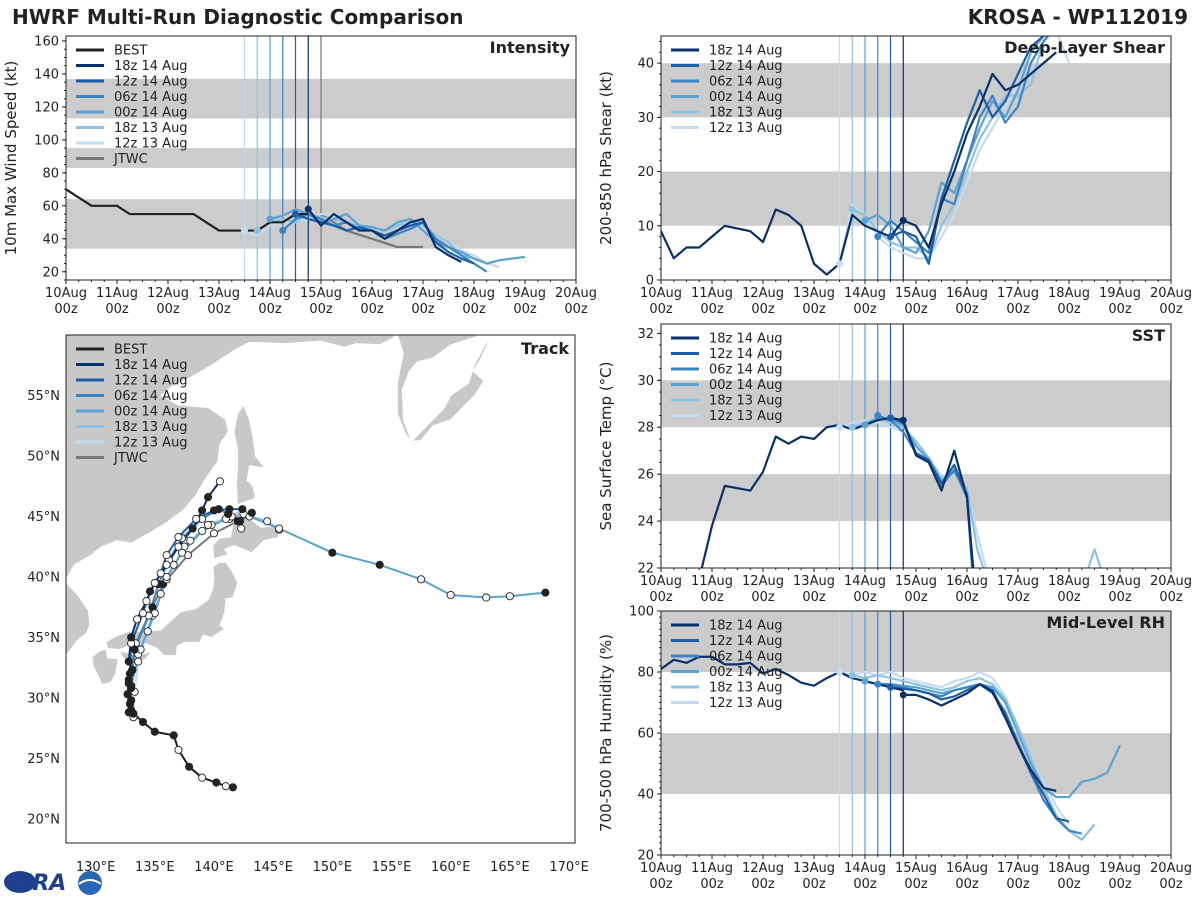 This screenshot has height=900, width=1200. What do you see at coordinates (151, 128) in the screenshot?
I see `intensity-legend-label-r18z13: 18z 13 Aug` at bounding box center [151, 128].